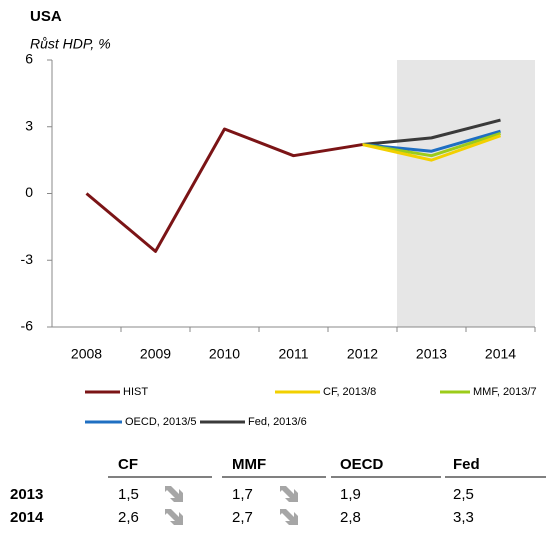 This screenshot has height=540, width=550. What do you see at coordinates (242, 494) in the screenshot?
I see `table-cell: 1,7` at bounding box center [242, 494].